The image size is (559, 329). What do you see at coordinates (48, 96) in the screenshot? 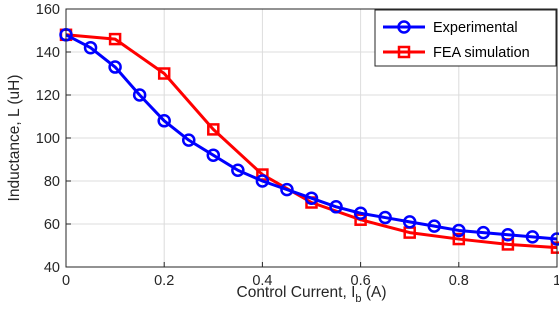
I see `y-tick-label: 120` at bounding box center [48, 96].